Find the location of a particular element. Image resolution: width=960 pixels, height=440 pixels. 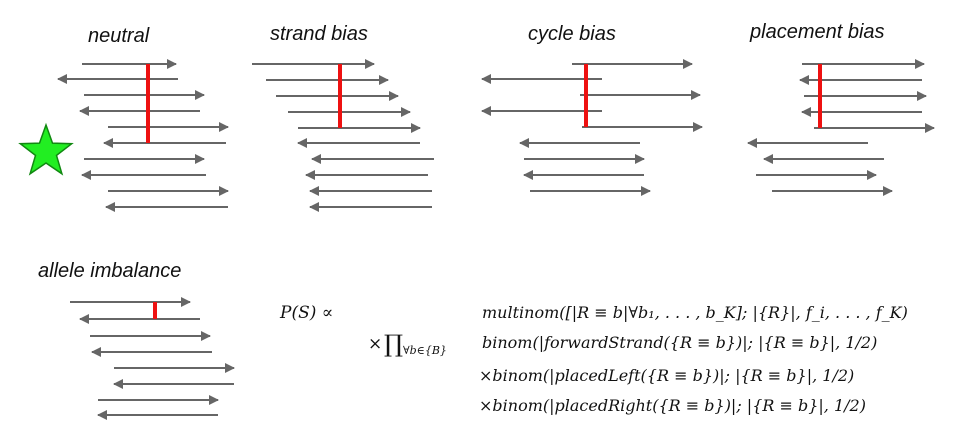

panel-strand-bias is located at coordinates (343, 135).